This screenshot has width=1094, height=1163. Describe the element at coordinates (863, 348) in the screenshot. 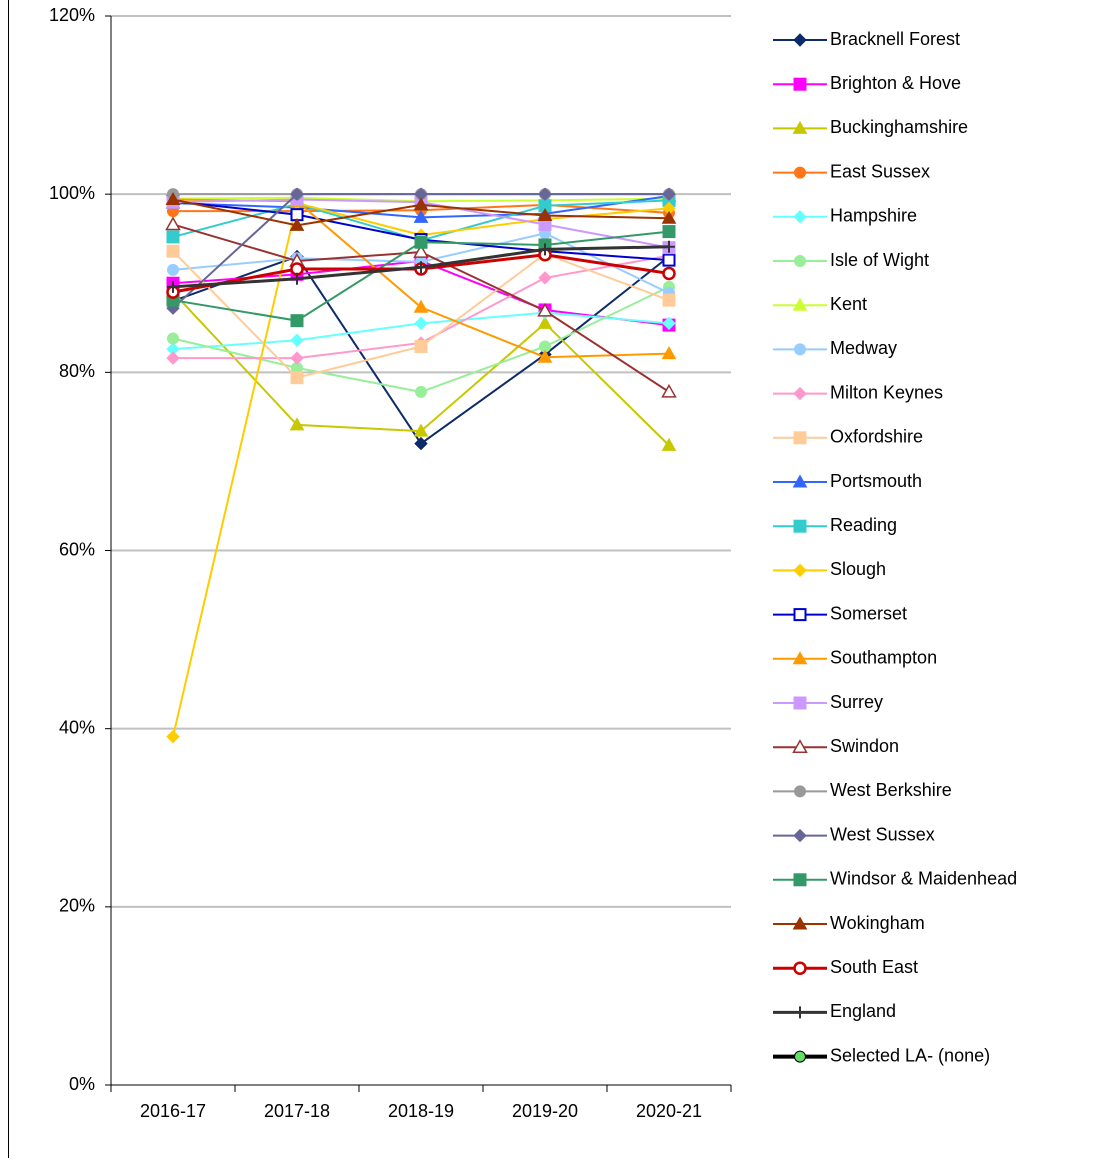

I see `legend-label: Medway` at that location.